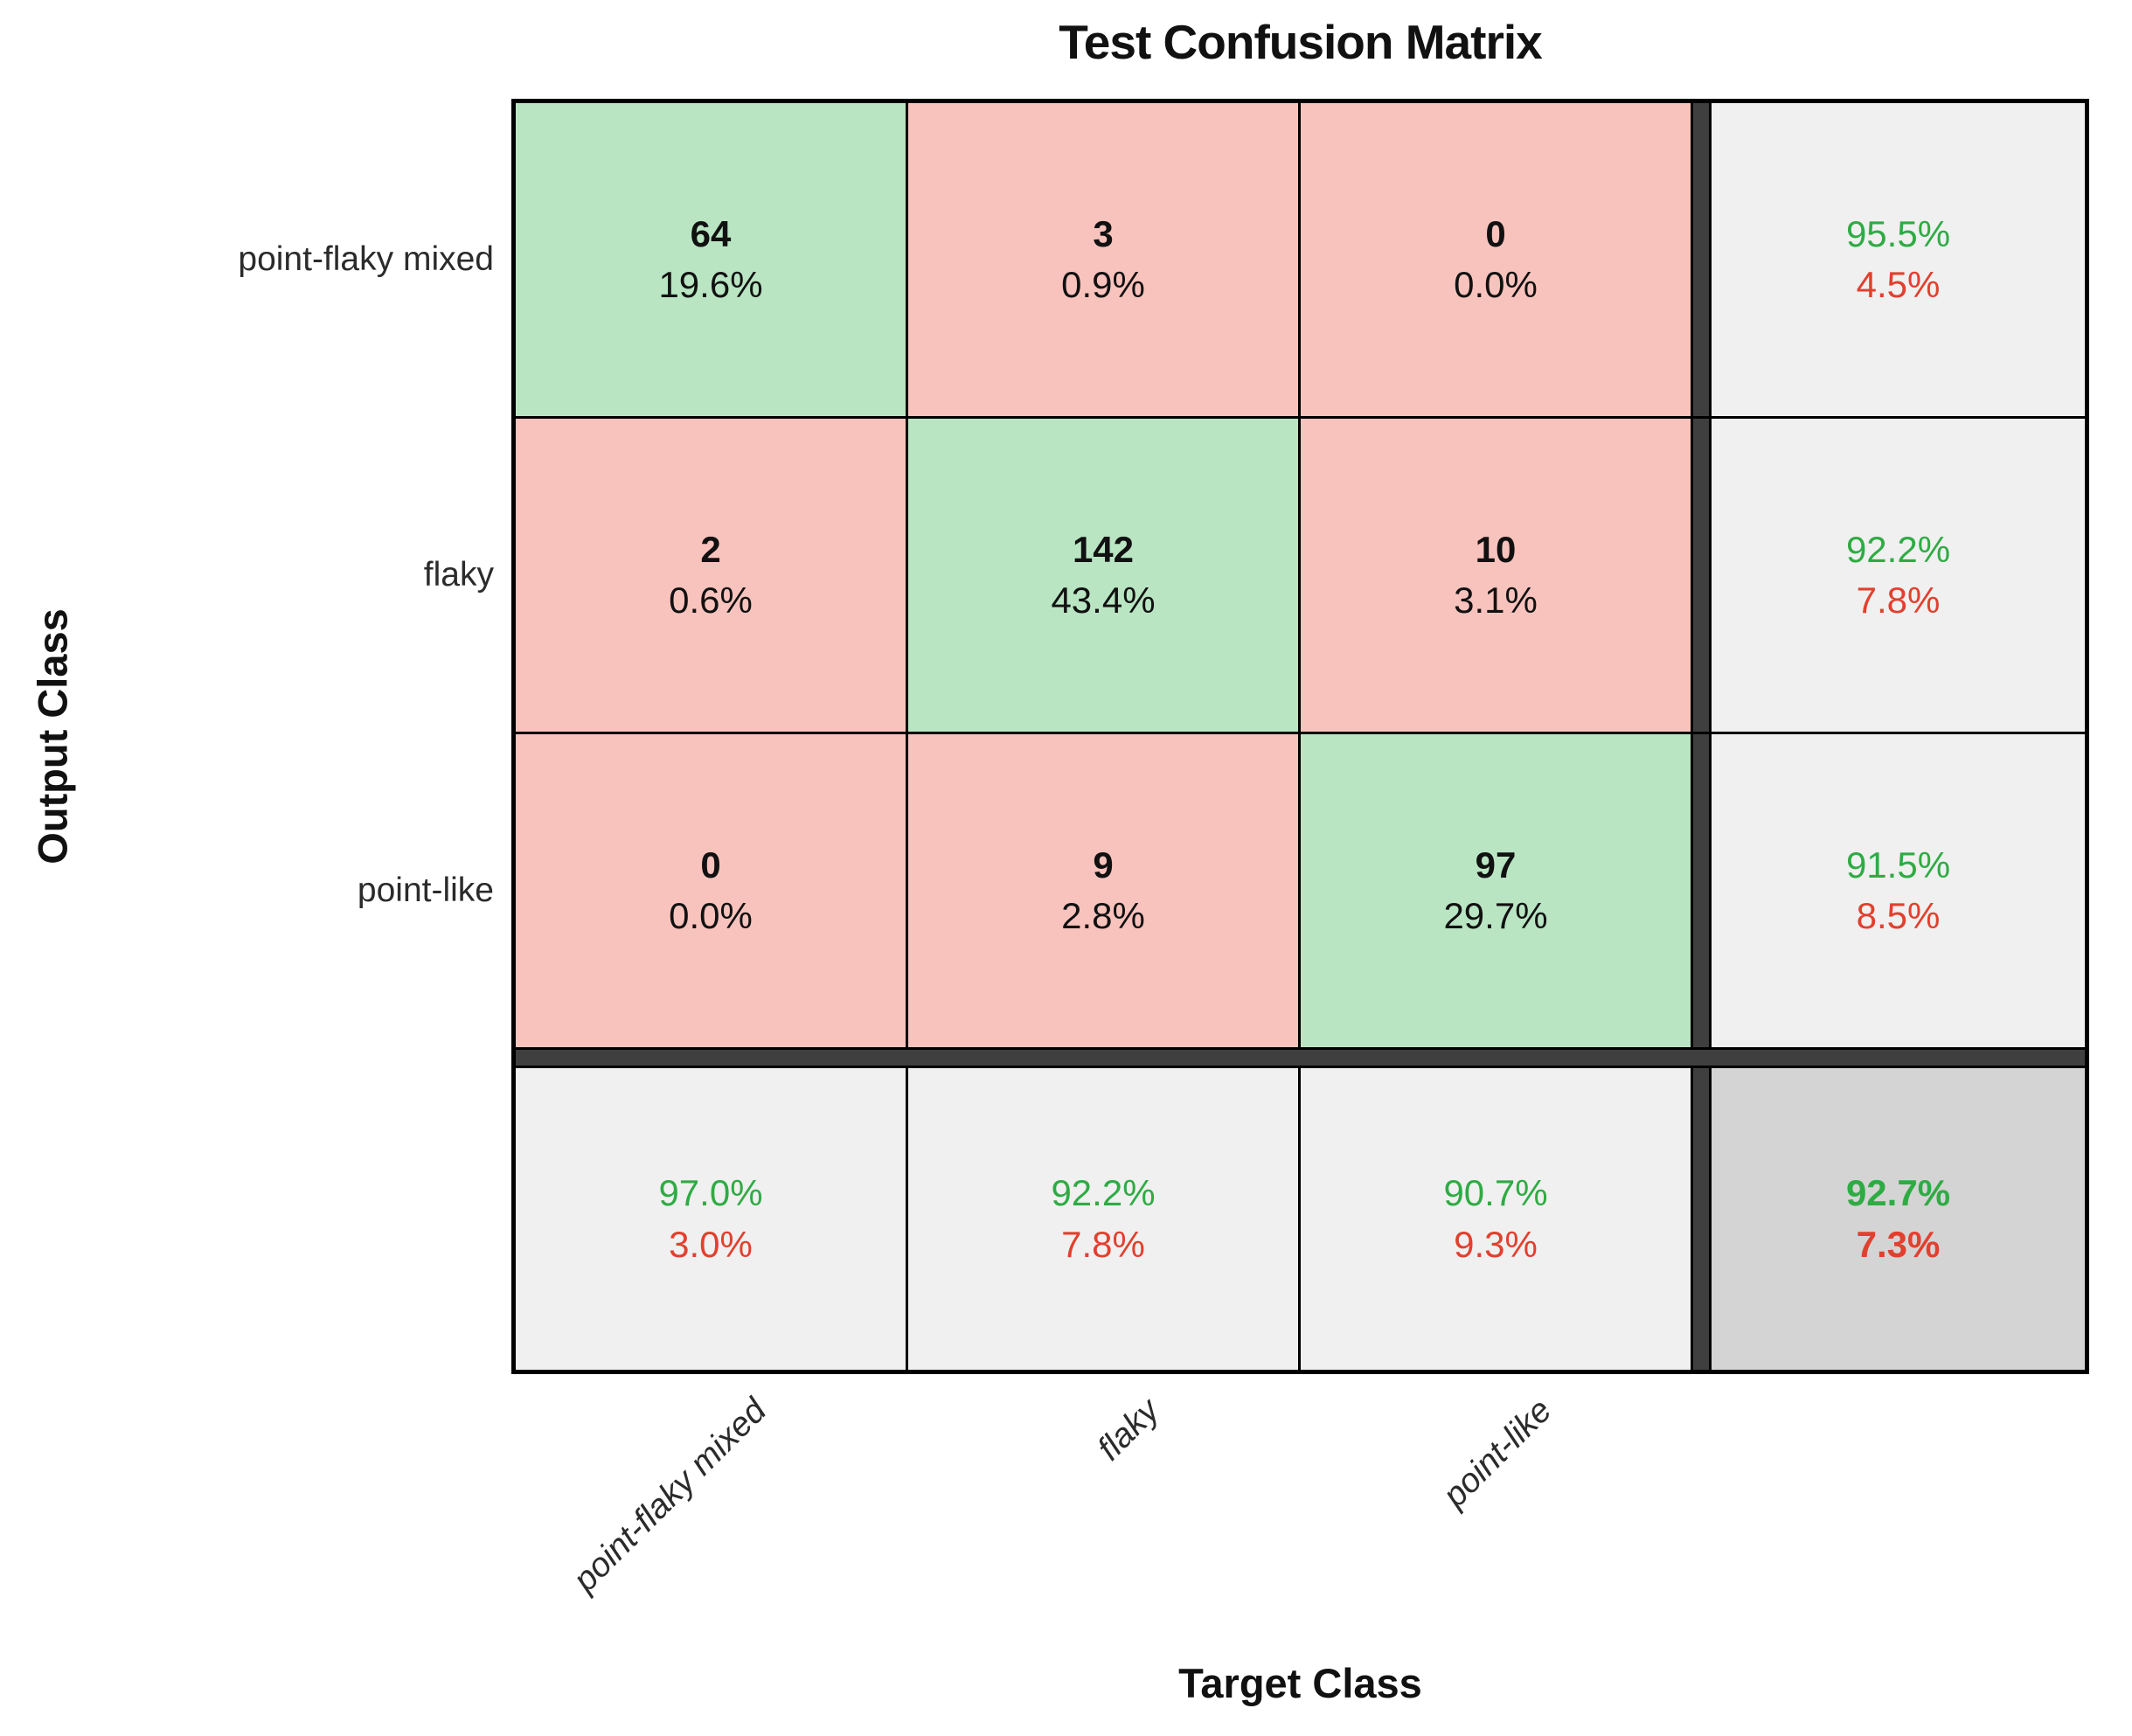  What do you see at coordinates (1495, 915) in the screenshot?
I see `cell-text-pct: 29.7%` at bounding box center [1495, 915].